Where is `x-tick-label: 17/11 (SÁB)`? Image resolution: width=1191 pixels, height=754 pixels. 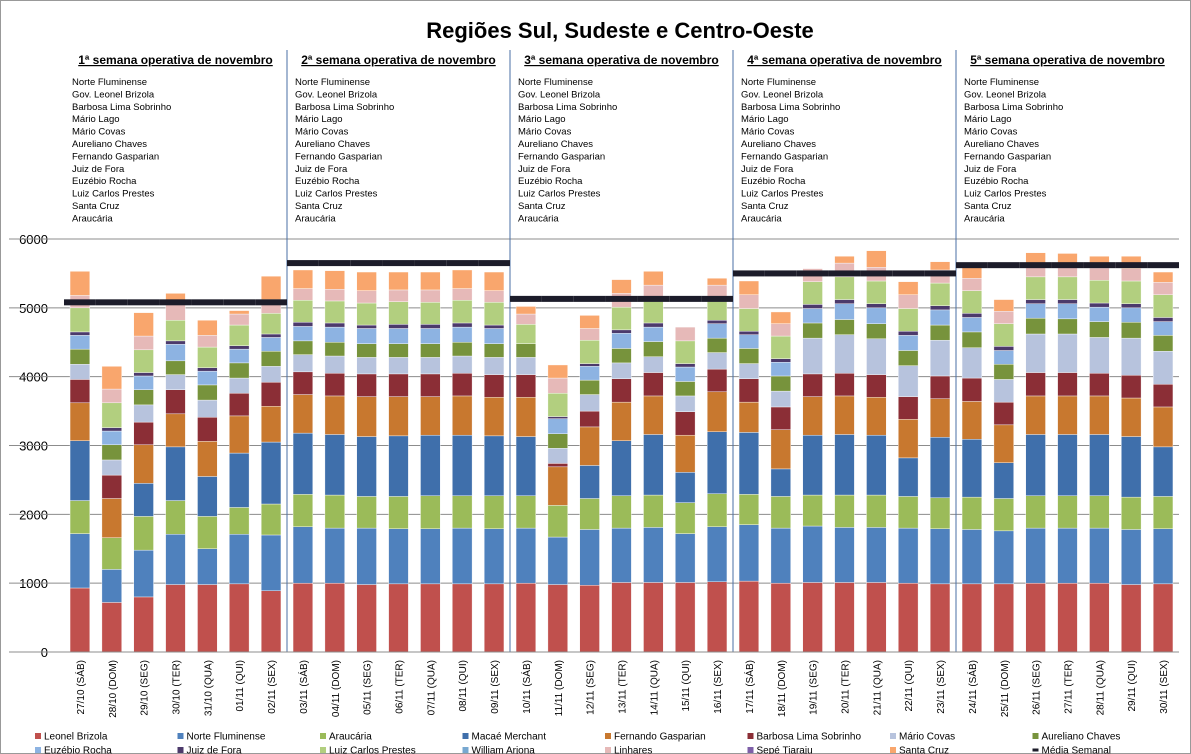 x-tick-label: 17/11 (SÁB) is located at coordinates (749, 687).